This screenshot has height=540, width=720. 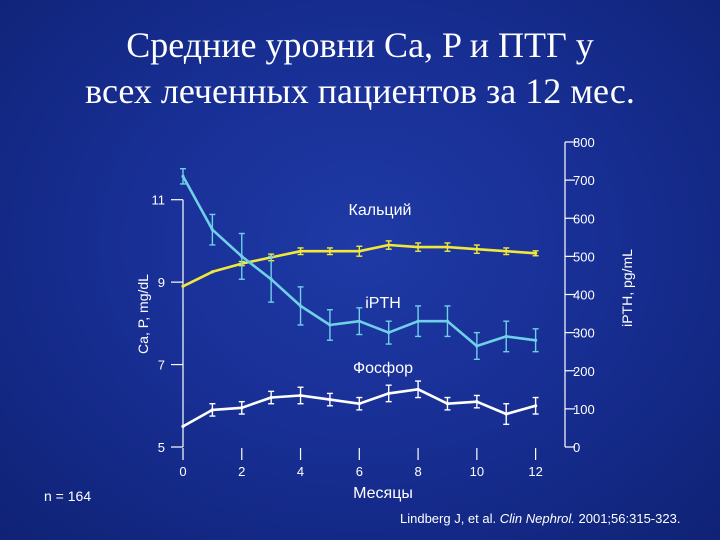 I want to click on right-axis-tick-label: 200, so click(x=584, y=371).